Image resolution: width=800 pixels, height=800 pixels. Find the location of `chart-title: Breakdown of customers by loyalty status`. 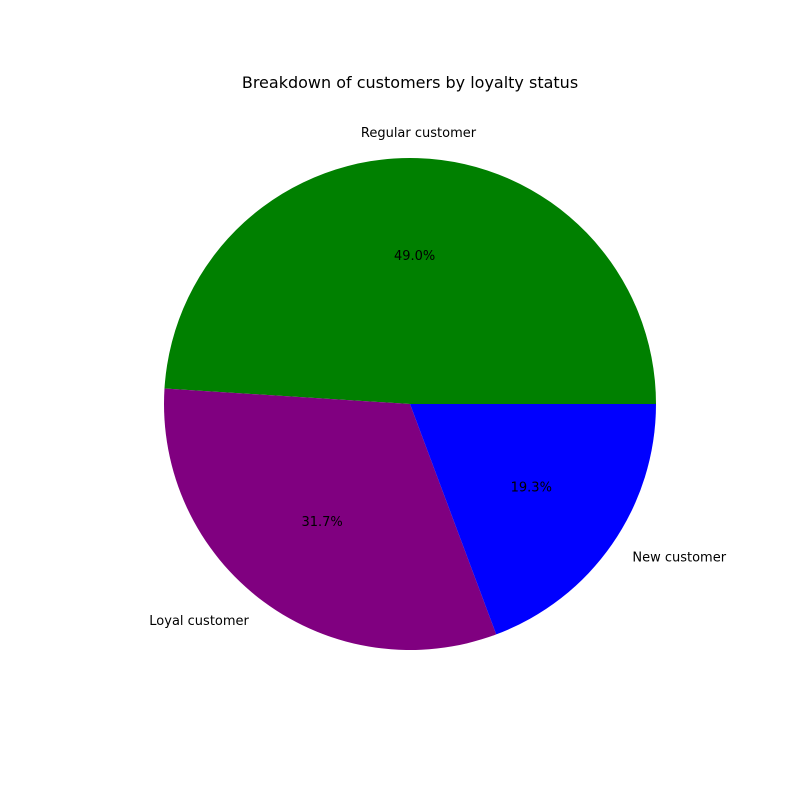

chart-title: Breakdown of customers by loyalty status is located at coordinates (410, 82).